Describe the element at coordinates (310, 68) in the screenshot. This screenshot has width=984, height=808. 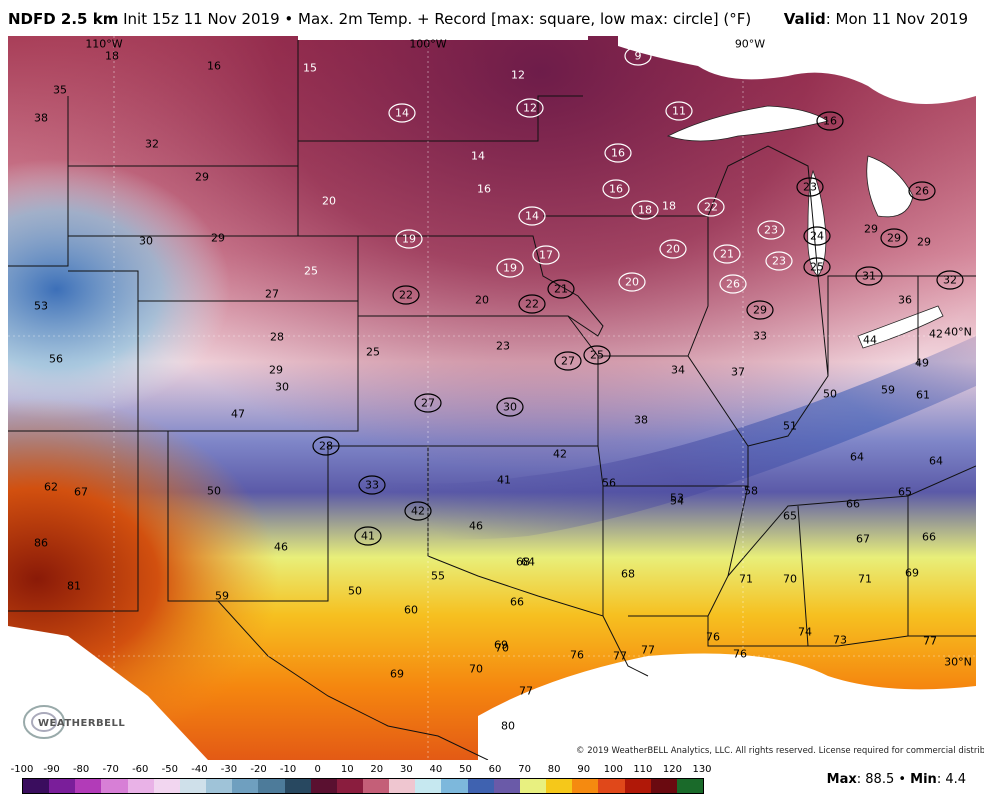
I see `station-temperature: 15` at that location.